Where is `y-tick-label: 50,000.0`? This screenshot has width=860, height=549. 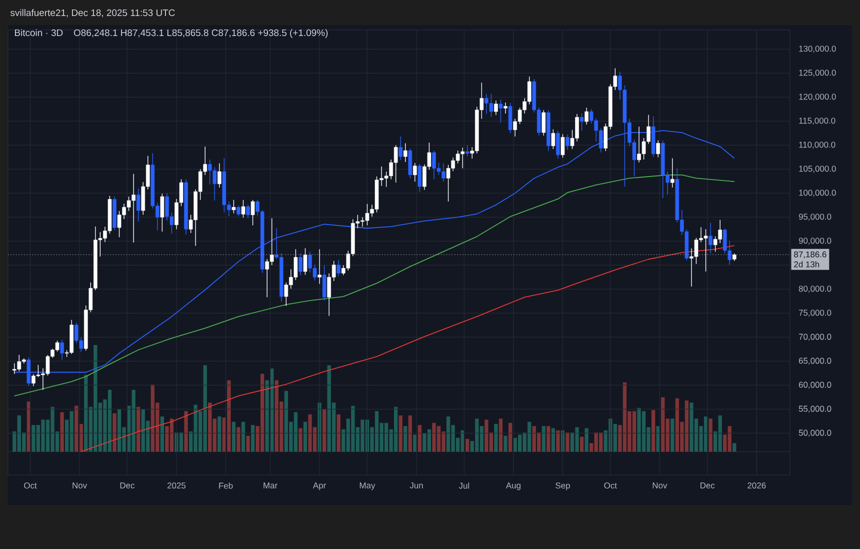
y-tick-label: 50,000.0 is located at coordinates (815, 433).